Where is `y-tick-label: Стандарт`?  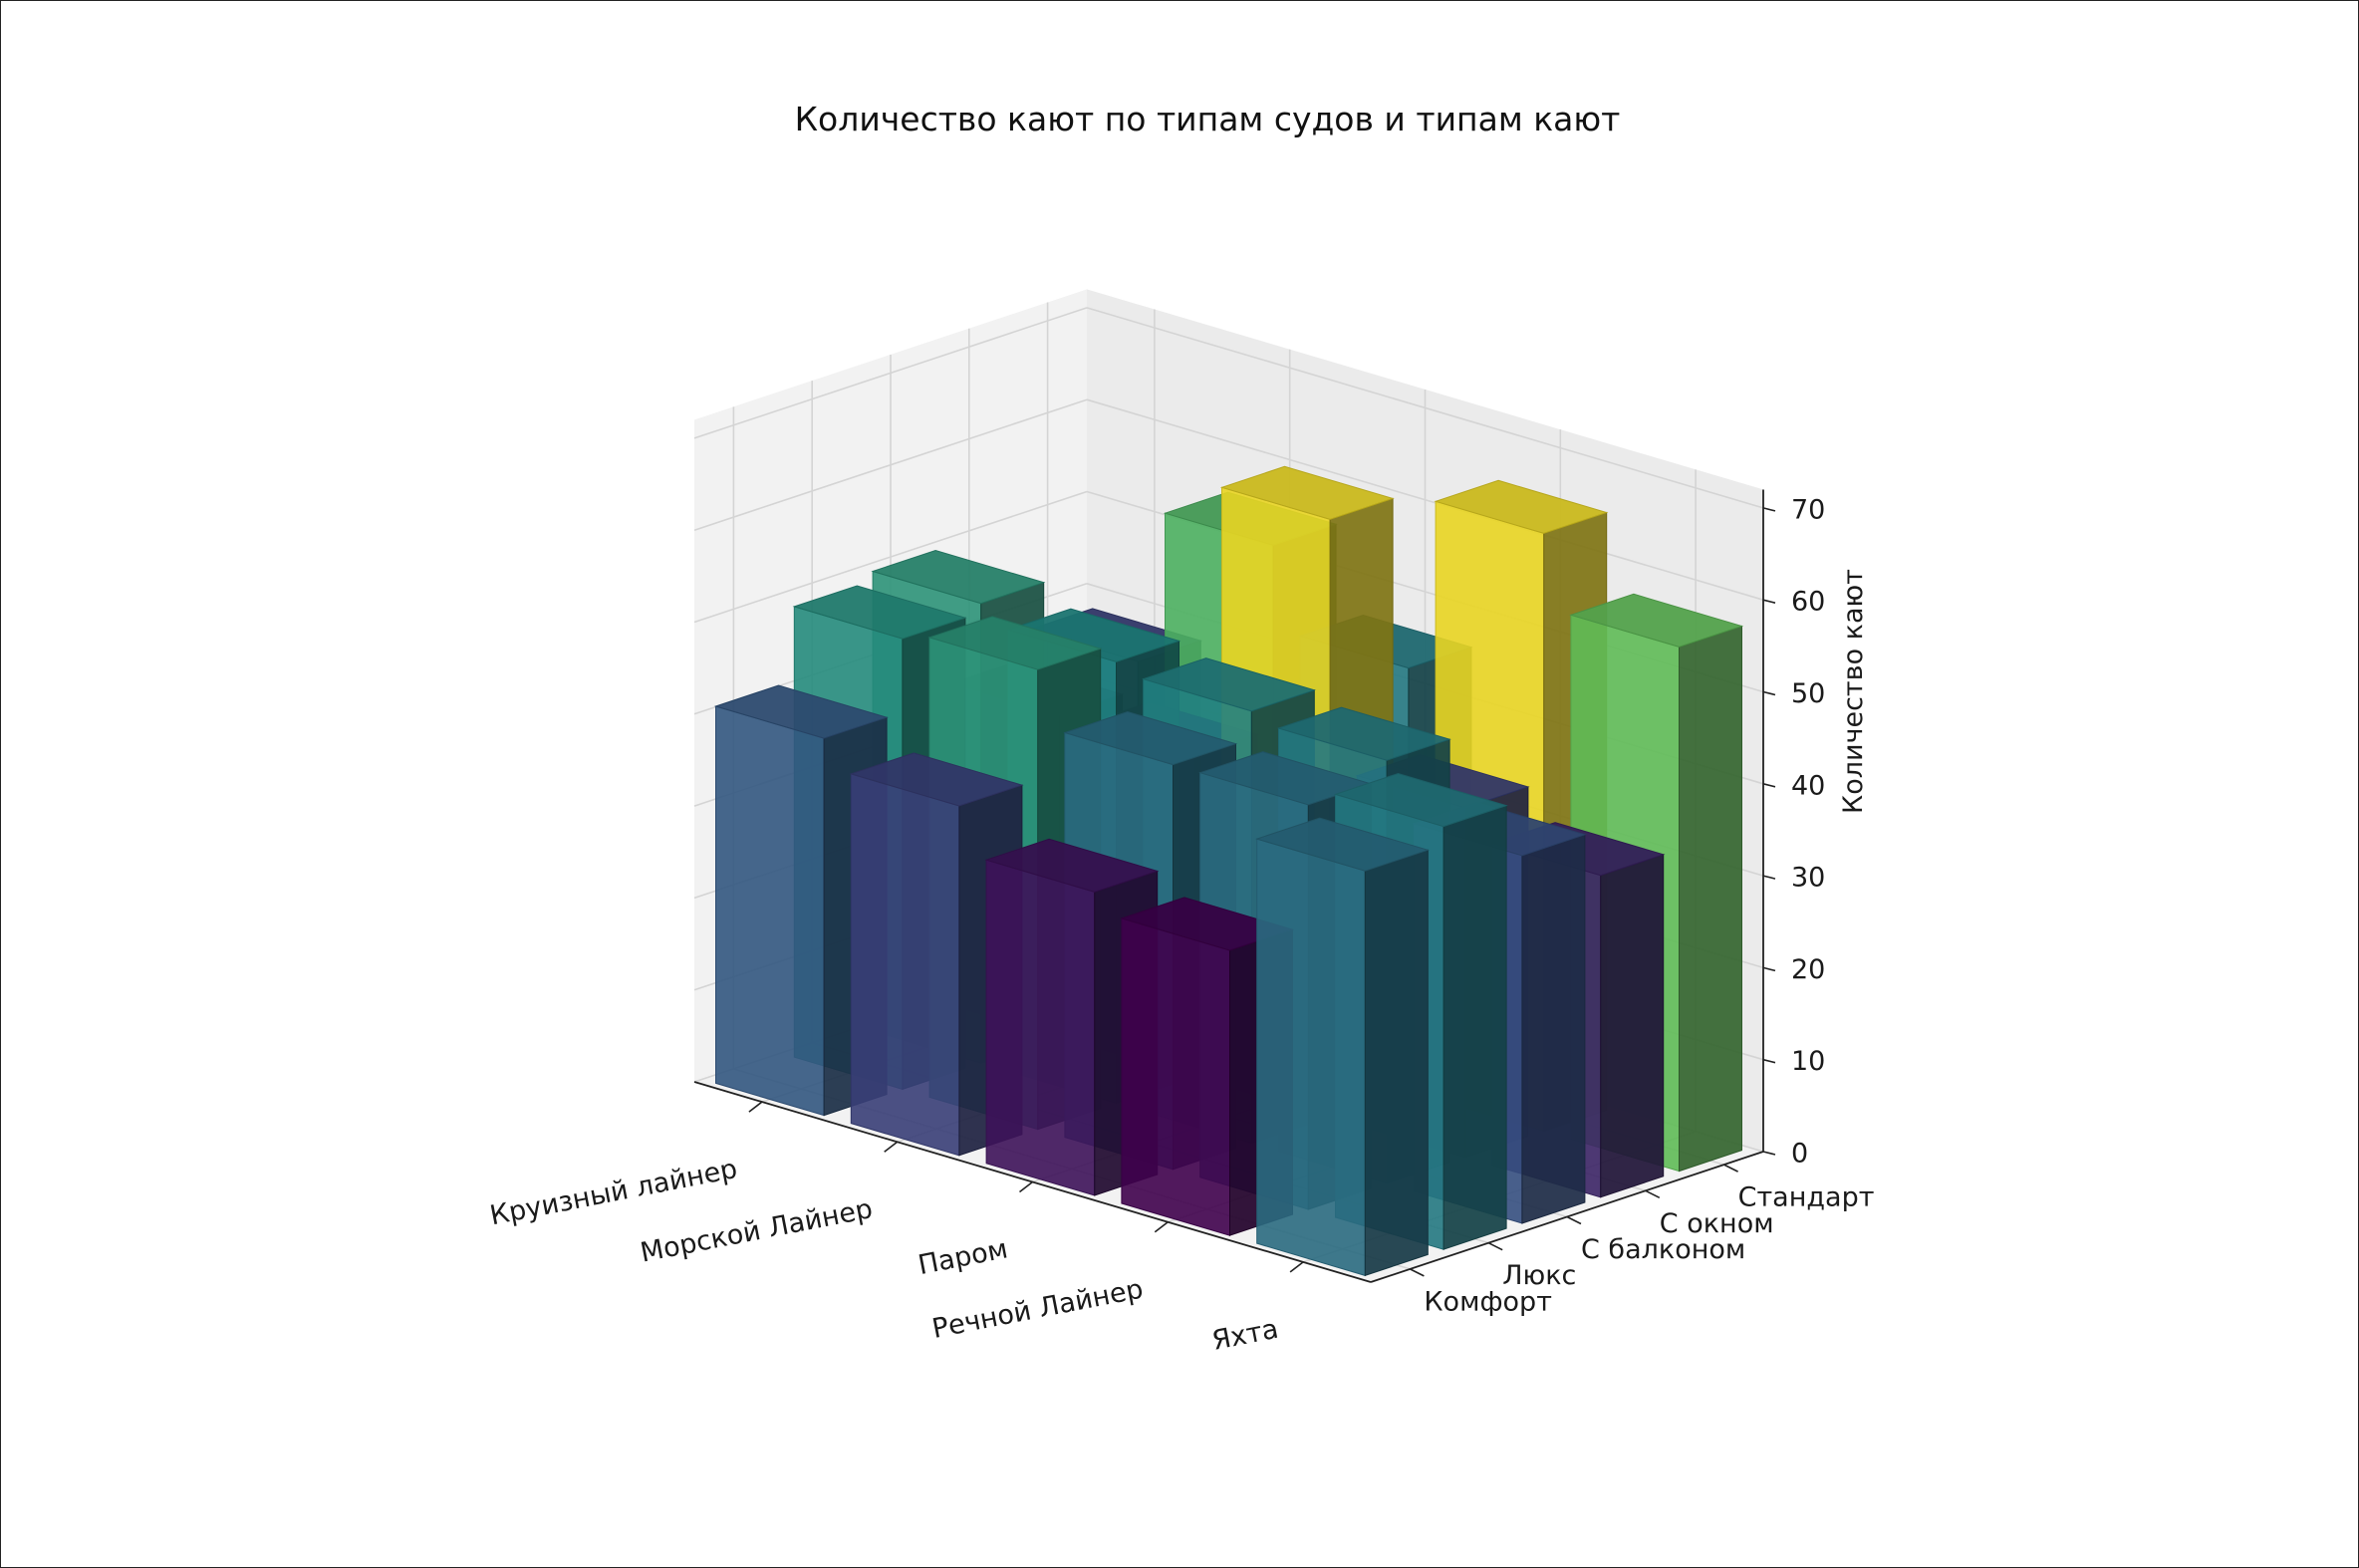
y-tick-label: Стандарт is located at coordinates (1807, 1197).